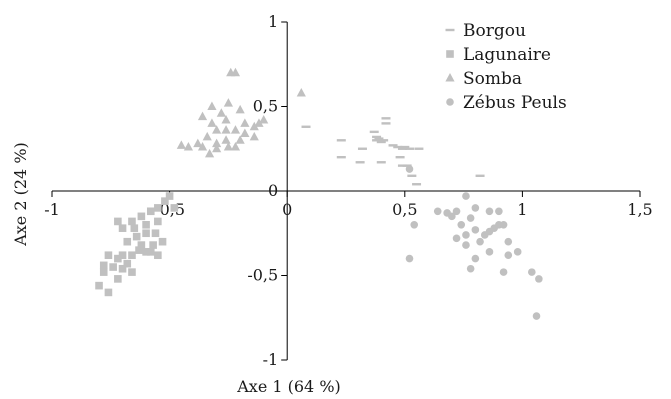 The image size is (671, 399). I want to click on series-dash, so click(393, 151).